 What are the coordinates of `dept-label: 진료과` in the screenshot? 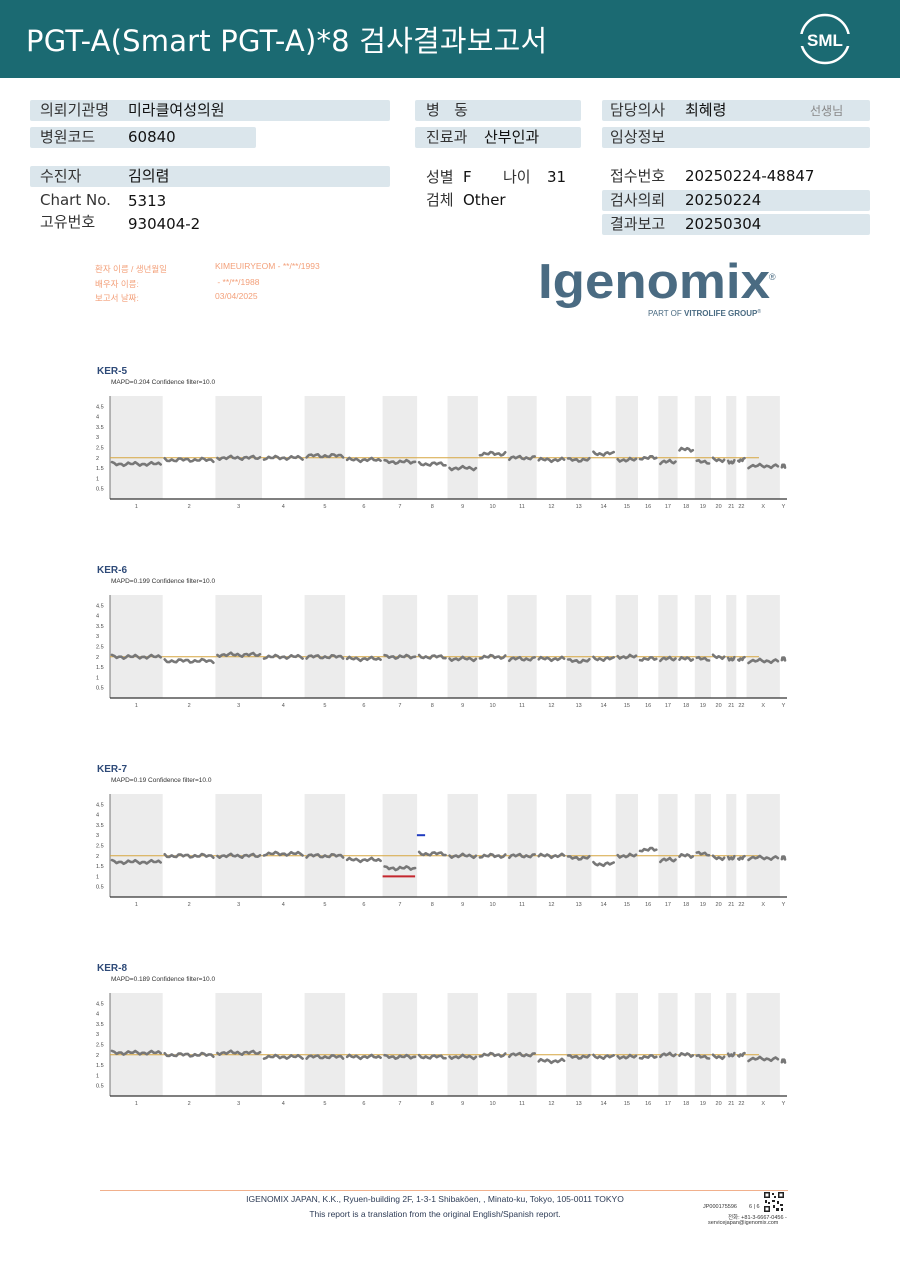 It's located at (447, 137).